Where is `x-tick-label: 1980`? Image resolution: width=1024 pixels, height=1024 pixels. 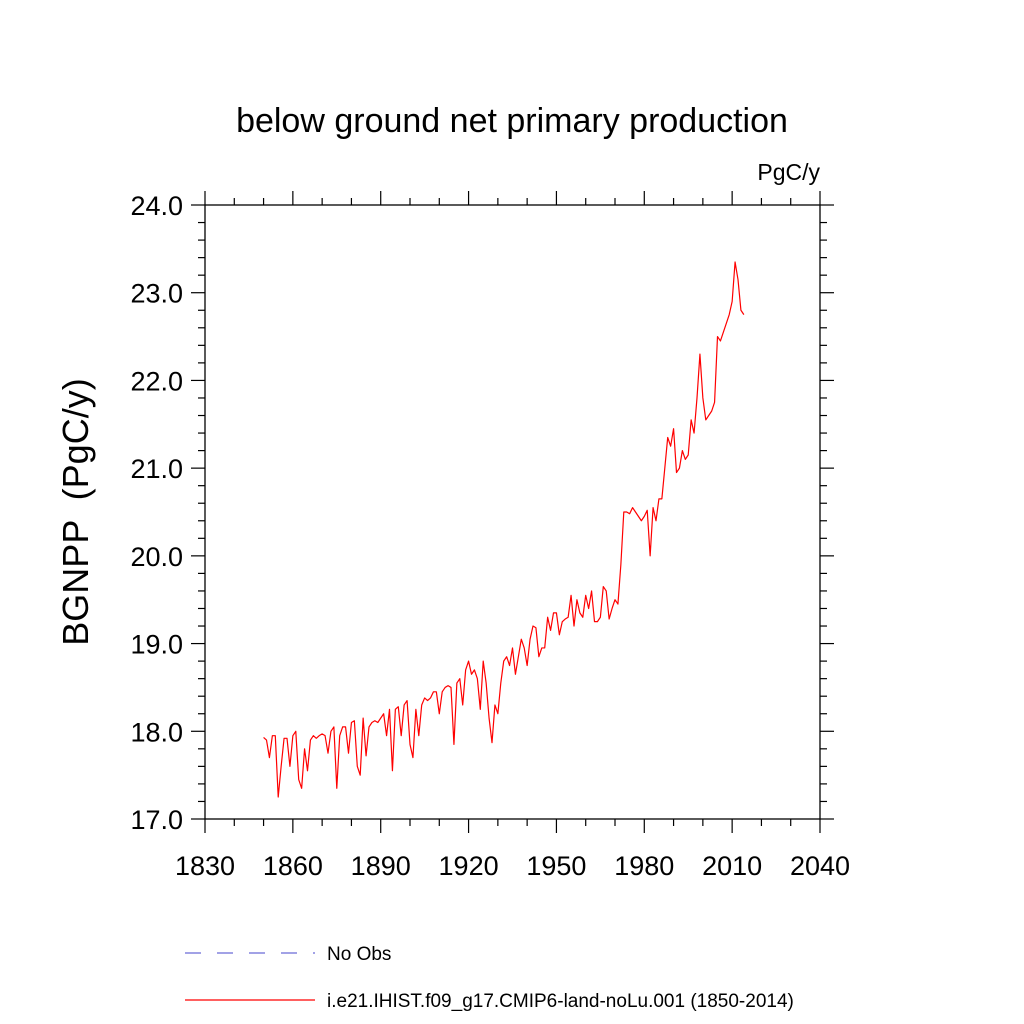 x-tick-label: 1980 is located at coordinates (644, 866).